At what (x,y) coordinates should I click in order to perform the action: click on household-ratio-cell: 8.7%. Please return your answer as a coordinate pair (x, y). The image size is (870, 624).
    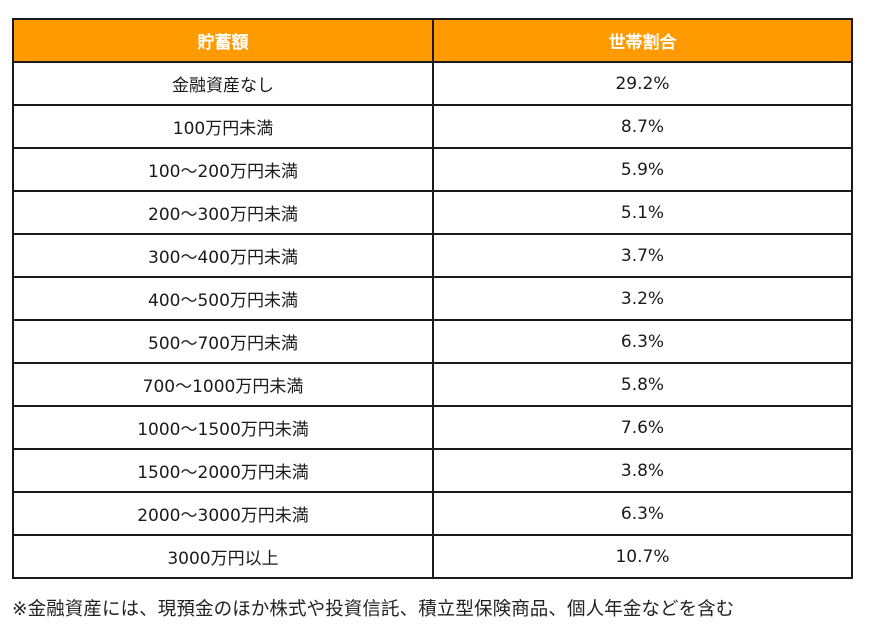
    Looking at the image, I should click on (642, 126).